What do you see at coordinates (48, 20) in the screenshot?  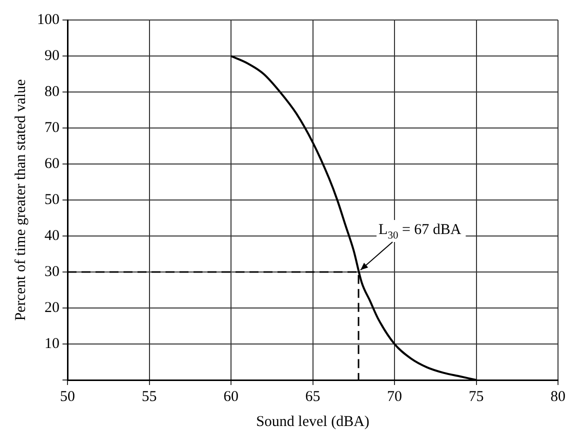 I see `y-tick-label: 100` at bounding box center [48, 20].